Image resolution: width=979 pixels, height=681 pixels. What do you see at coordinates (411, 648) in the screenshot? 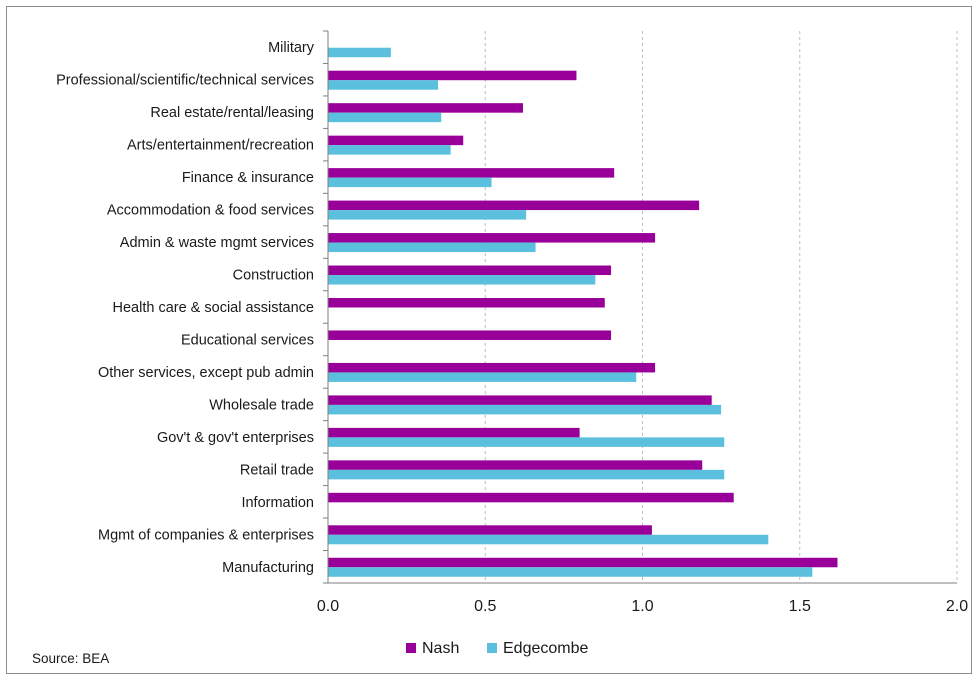
I see `legend-swatch-nash` at bounding box center [411, 648].